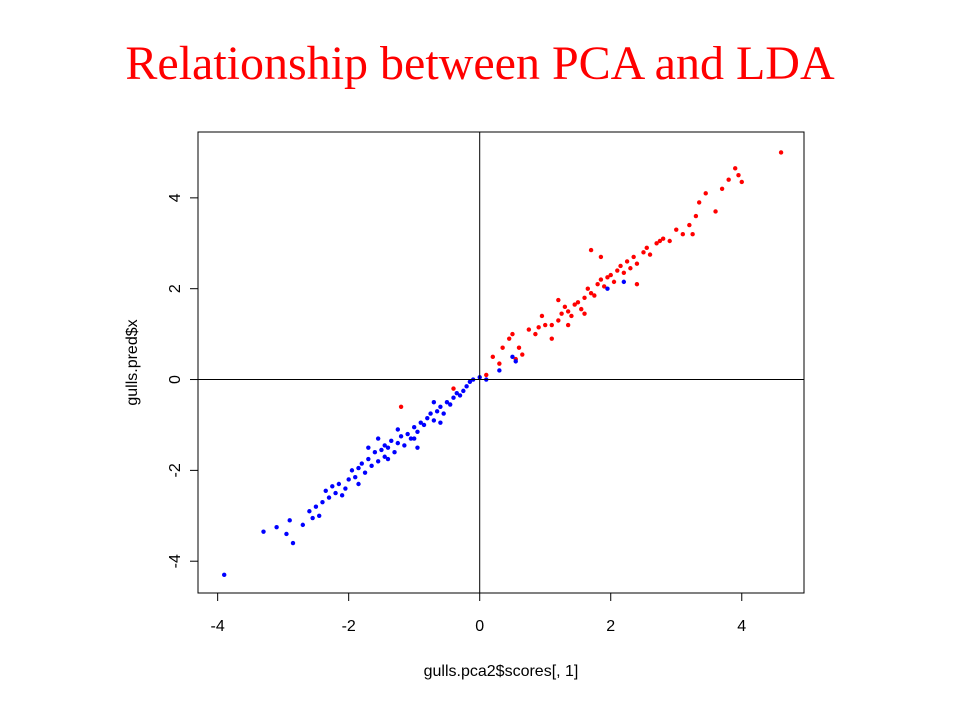  Describe the element at coordinates (479, 626) in the screenshot. I see `x-tick-label: 0` at that location.